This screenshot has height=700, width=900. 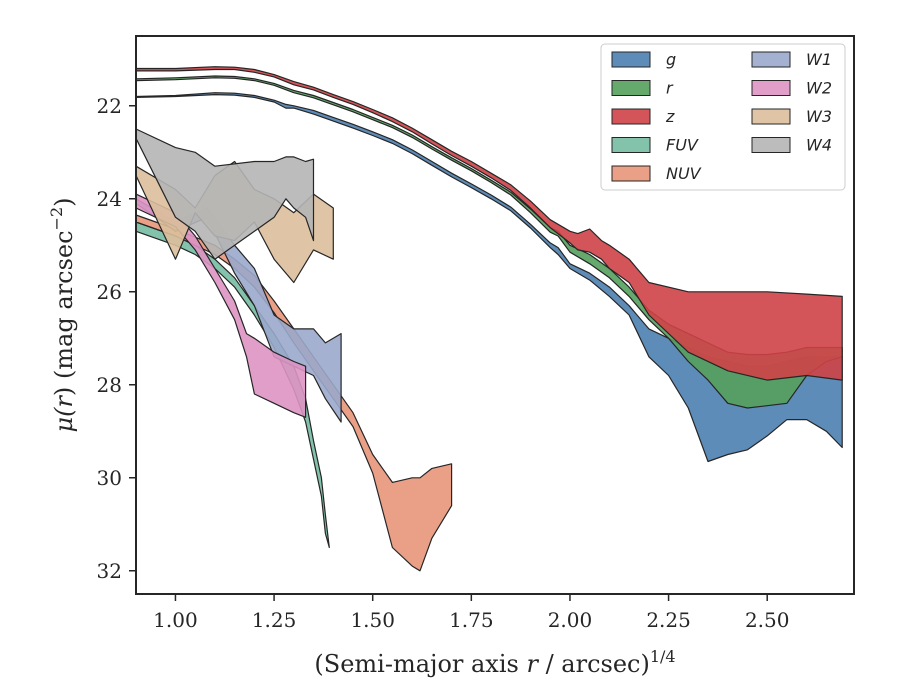 What do you see at coordinates (819, 116) in the screenshot?
I see `legend-label-w3: W3` at bounding box center [819, 116].